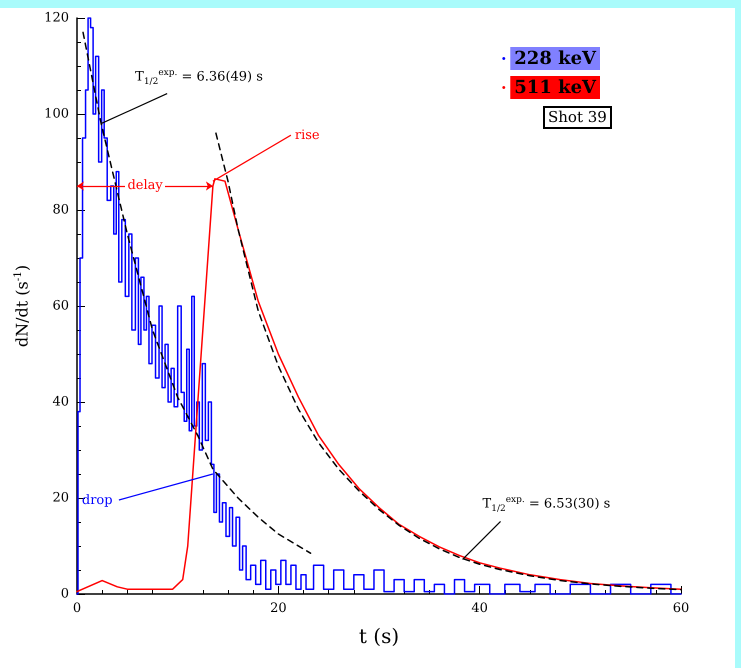 This screenshot has width=741, height=668. I want to click on y-tick-label: 100, so click(56, 114).